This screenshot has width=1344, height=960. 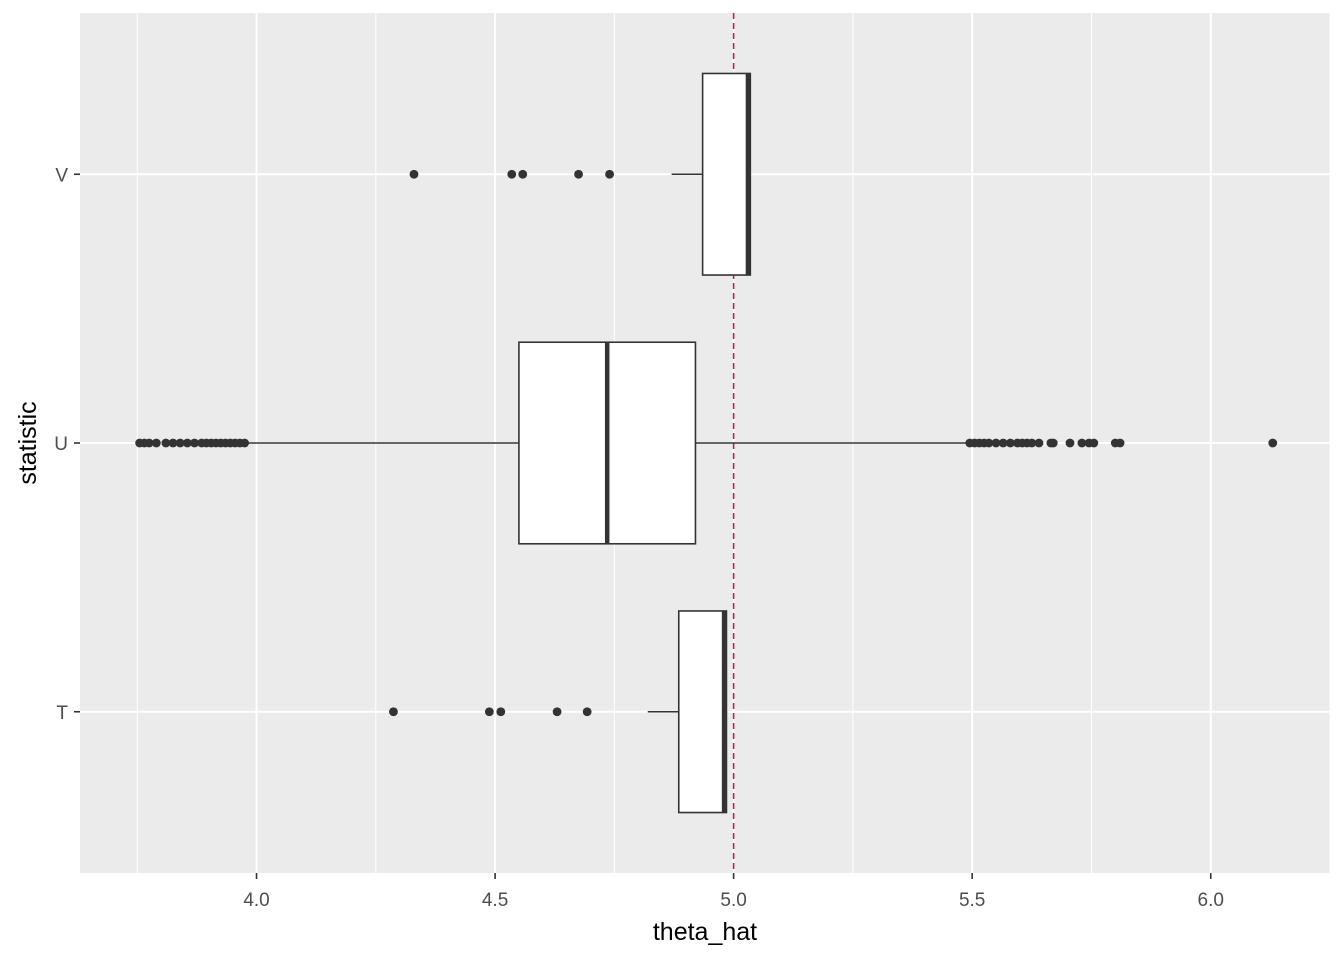 I want to click on y-axis-title: statistic, so click(x=28, y=442).